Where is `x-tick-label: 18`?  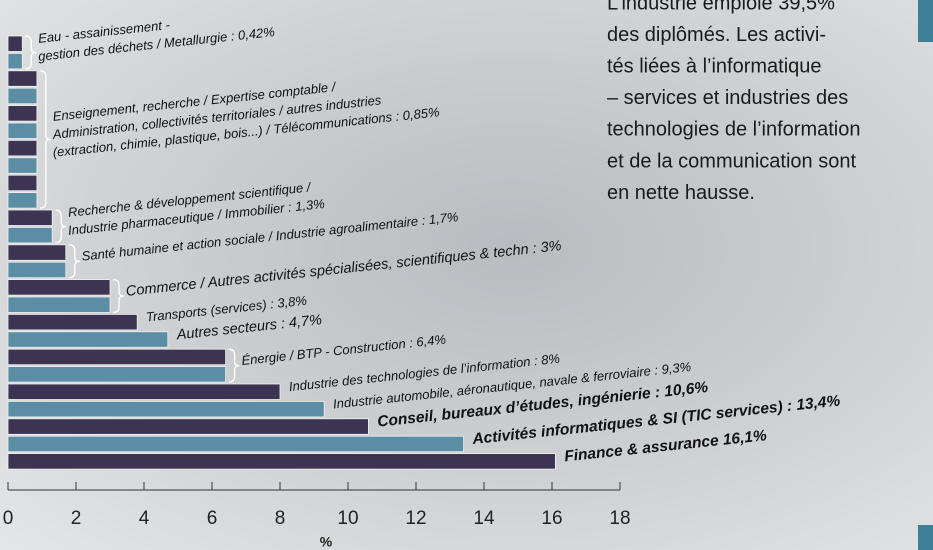 x-tick-label: 18 is located at coordinates (619, 518).